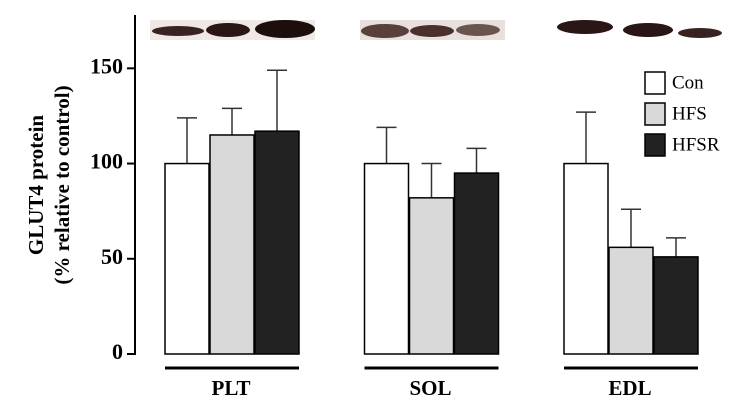  I want to click on x-tick-label: PLT, so click(231, 388).